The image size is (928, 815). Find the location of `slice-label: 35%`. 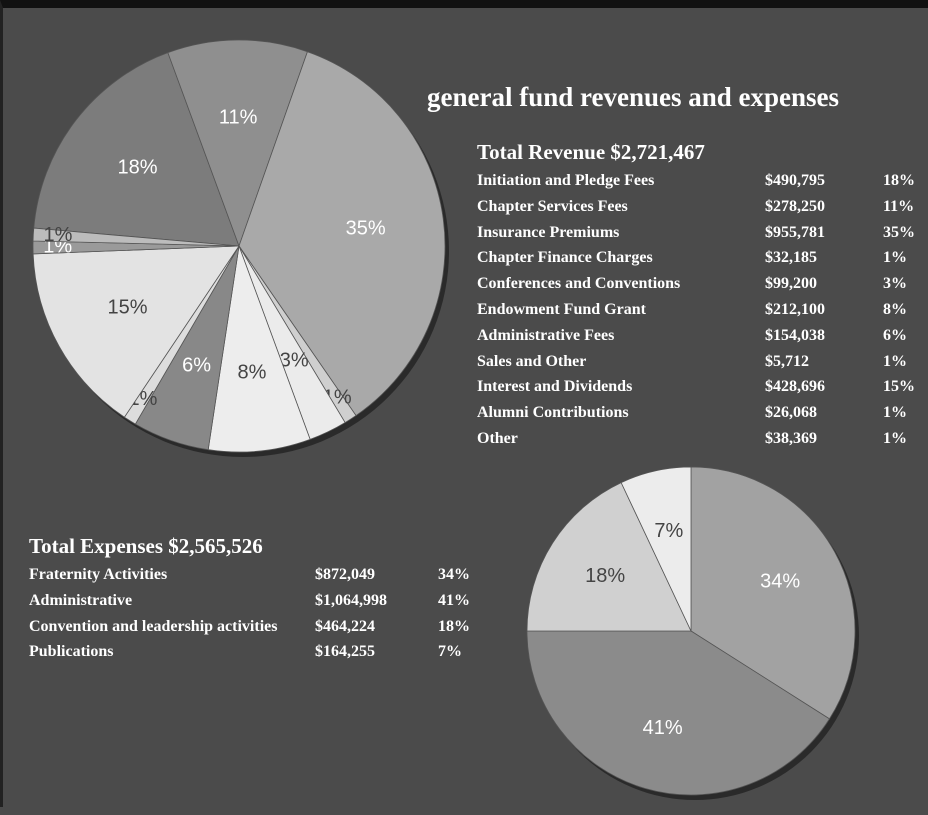

slice-label: 35% is located at coordinates (366, 228).